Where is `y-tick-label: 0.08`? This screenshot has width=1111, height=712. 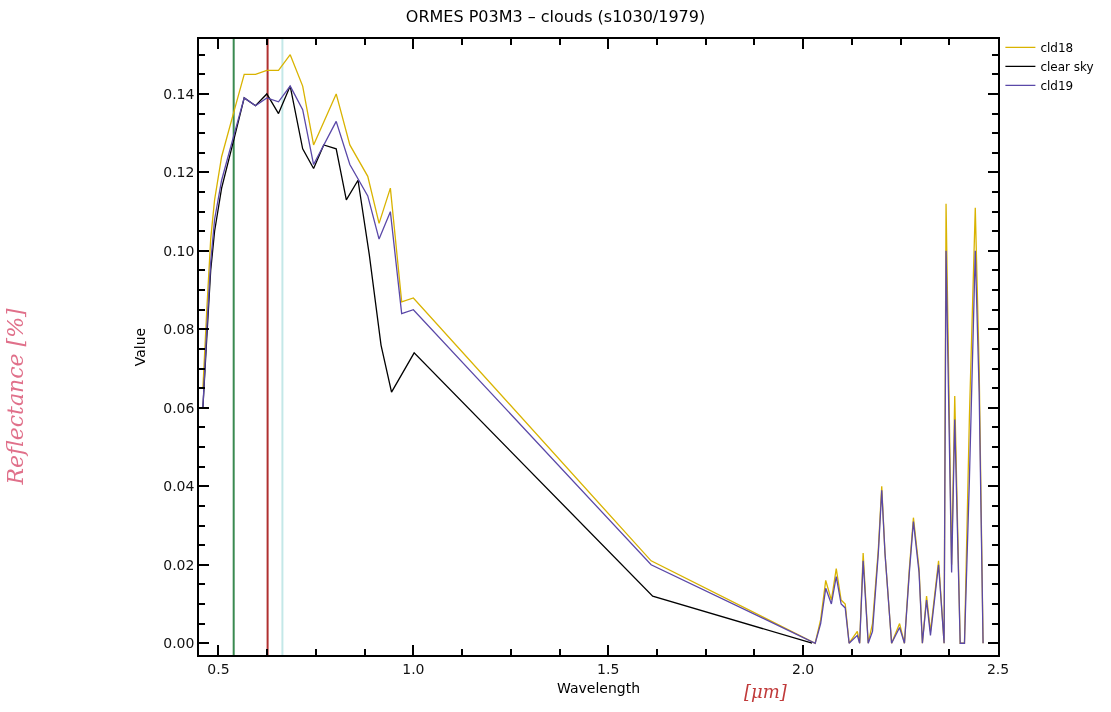 y-tick-label: 0.08 is located at coordinates (179, 329).